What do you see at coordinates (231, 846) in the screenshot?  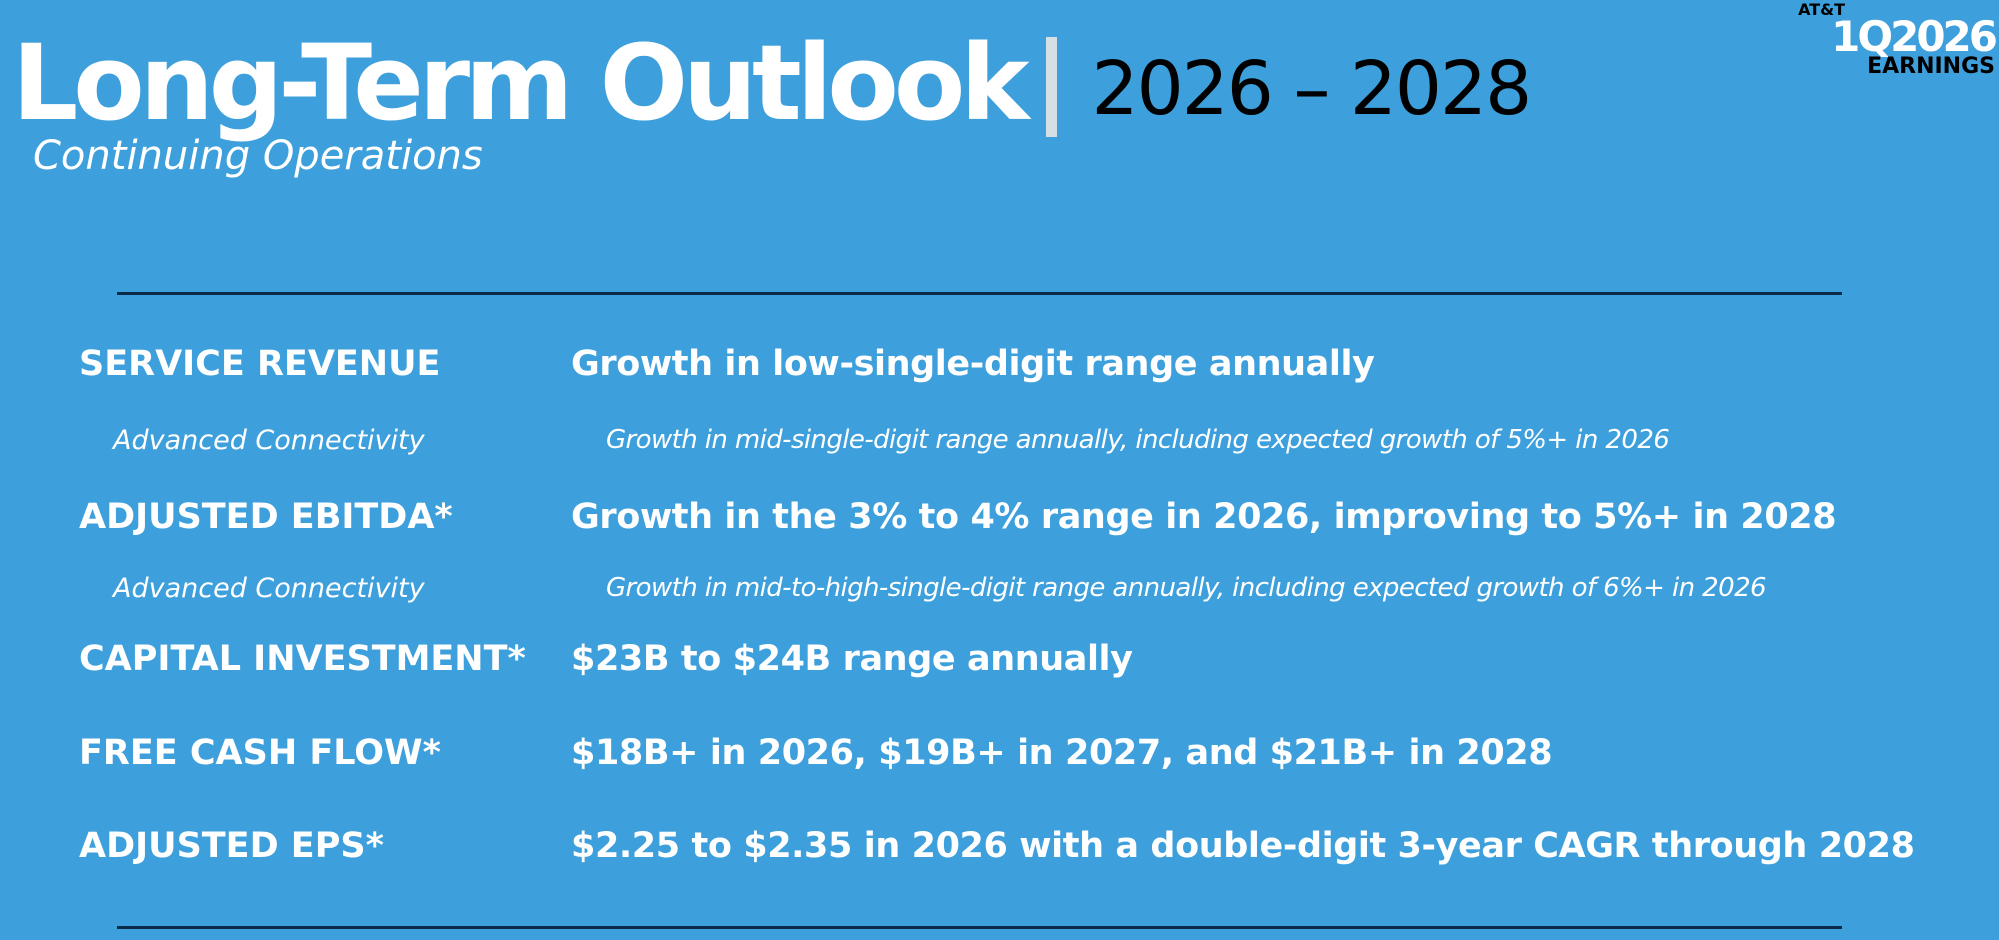 I see `row-label: ADJUSTED EPS*` at bounding box center [231, 846].